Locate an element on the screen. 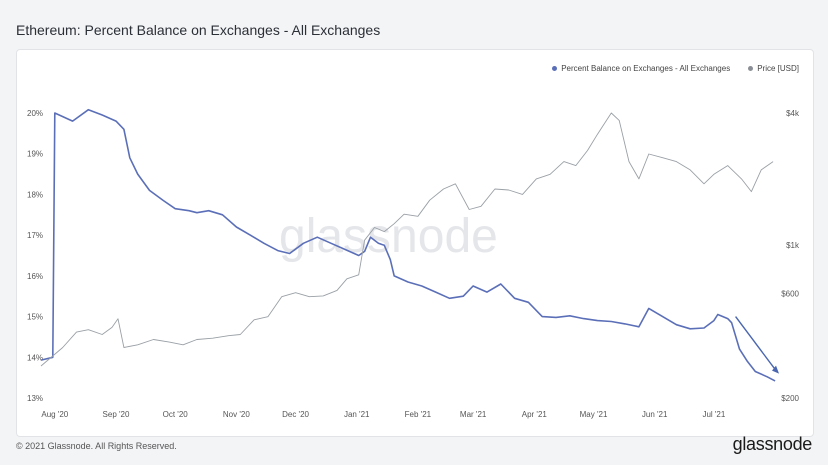  y-right-tick-label: $1k is located at coordinates (793, 245).